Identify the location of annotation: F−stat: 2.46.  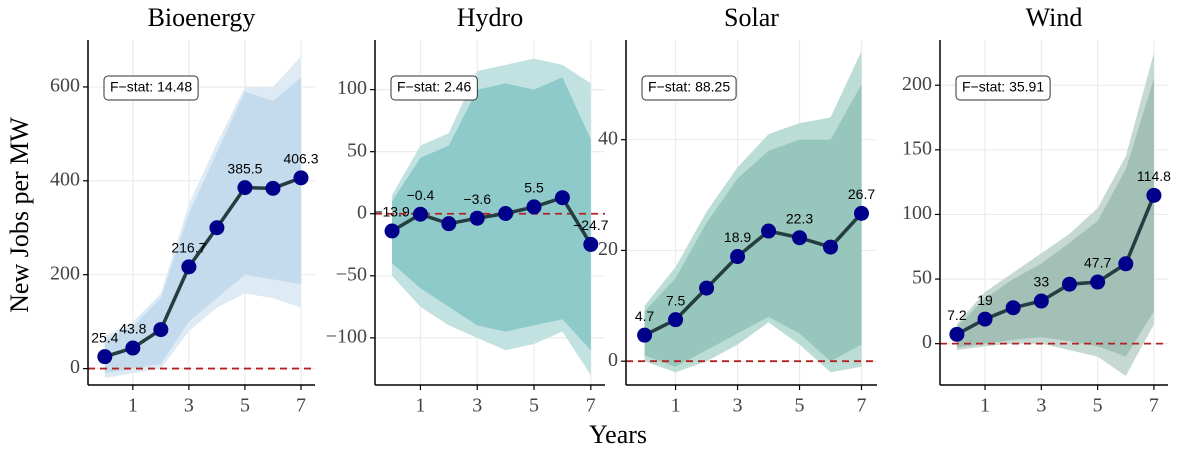
(434, 87).